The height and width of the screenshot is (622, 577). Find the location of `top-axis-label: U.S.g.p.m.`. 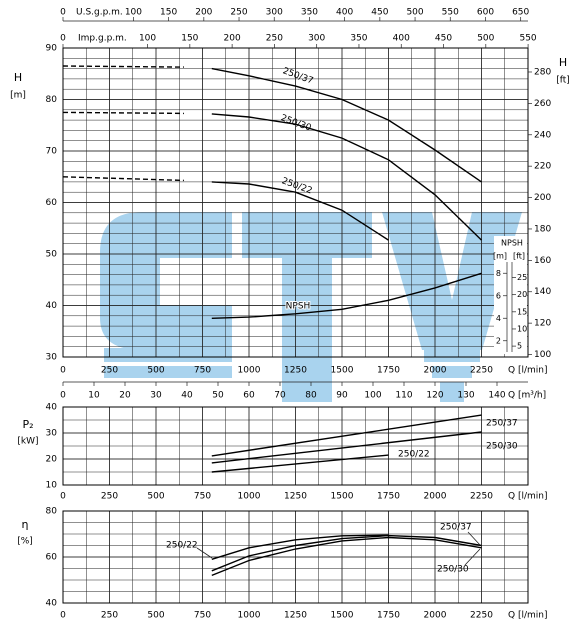

top-axis-label: U.S.g.p.m. is located at coordinates (99, 13).